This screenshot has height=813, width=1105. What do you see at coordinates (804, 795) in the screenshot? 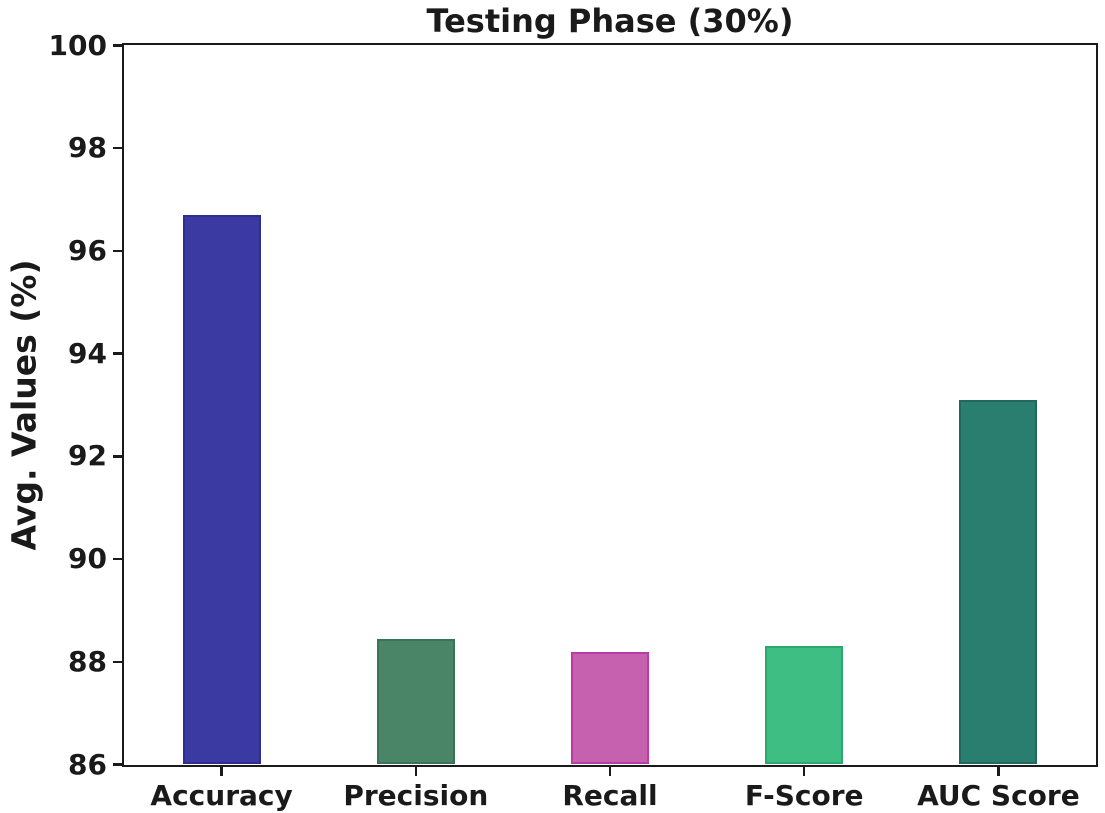
I see `x-category-label: F-Score` at bounding box center [804, 795].